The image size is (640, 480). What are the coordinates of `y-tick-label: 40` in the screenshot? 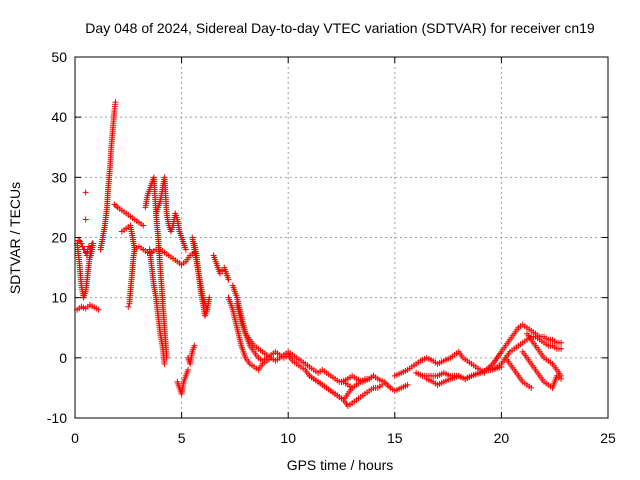 It's located at (59, 117).